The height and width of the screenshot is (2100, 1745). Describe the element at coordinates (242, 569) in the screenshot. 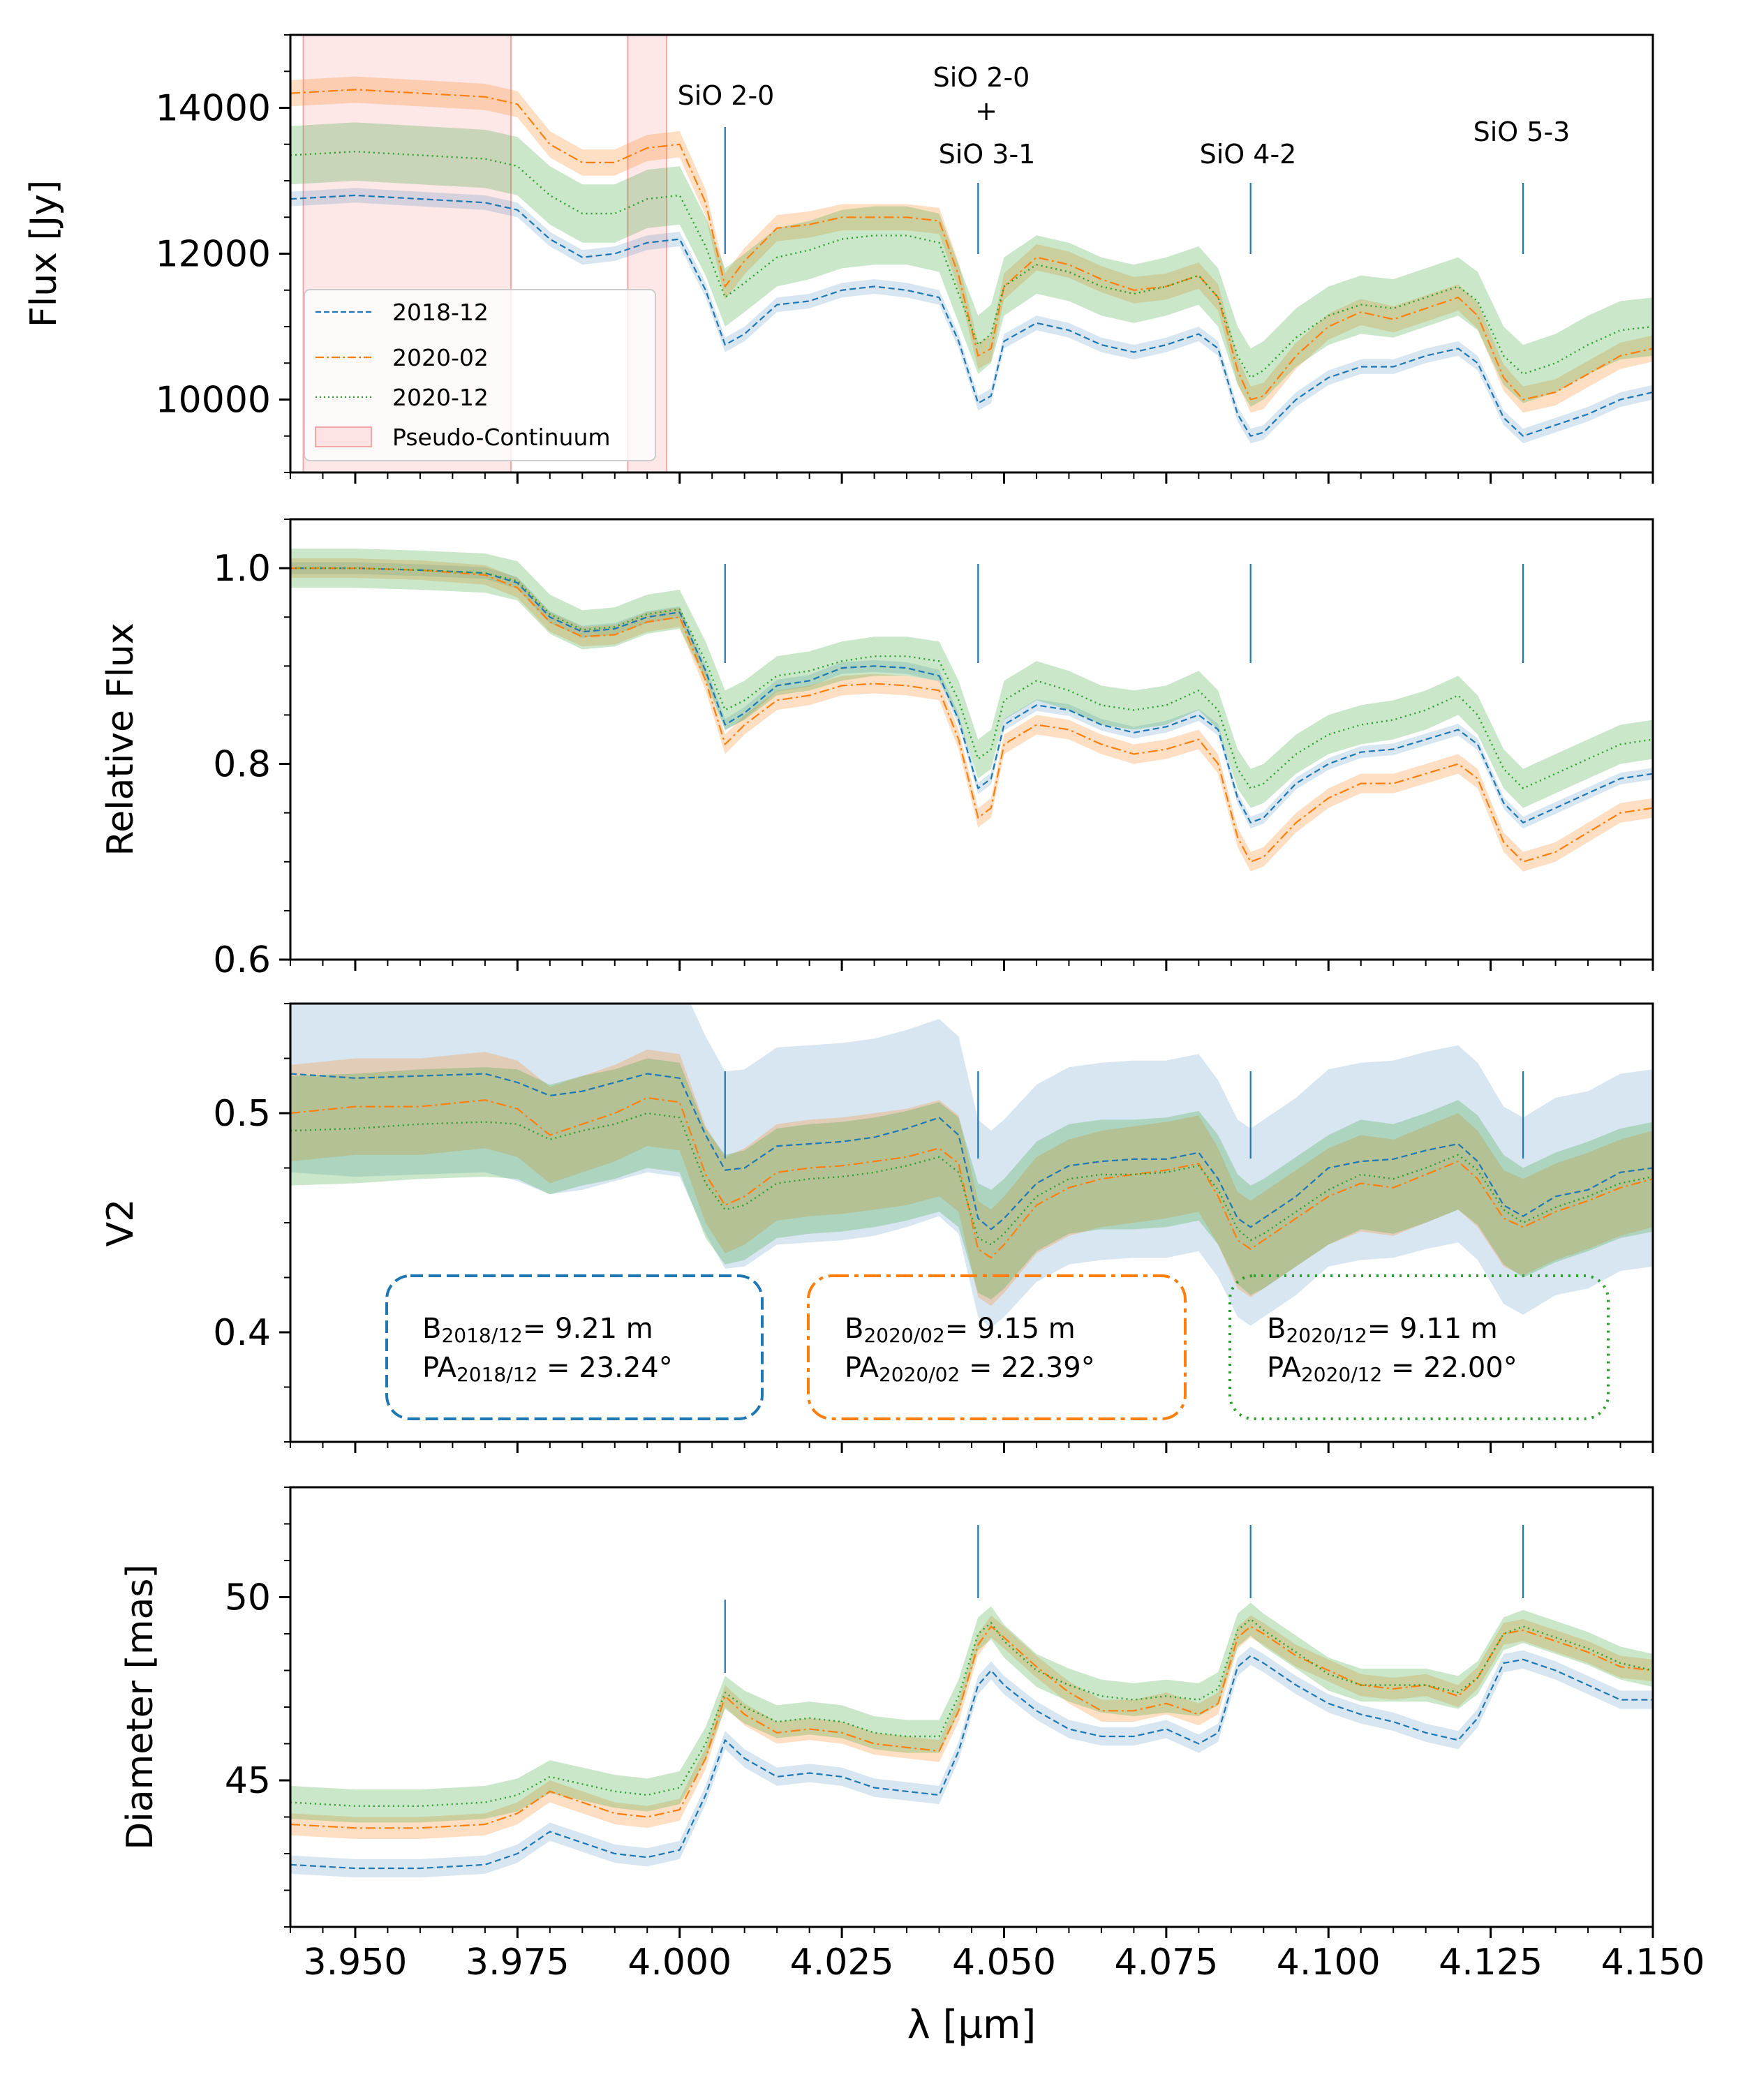

I see `y-tick-label: 1.0` at that location.